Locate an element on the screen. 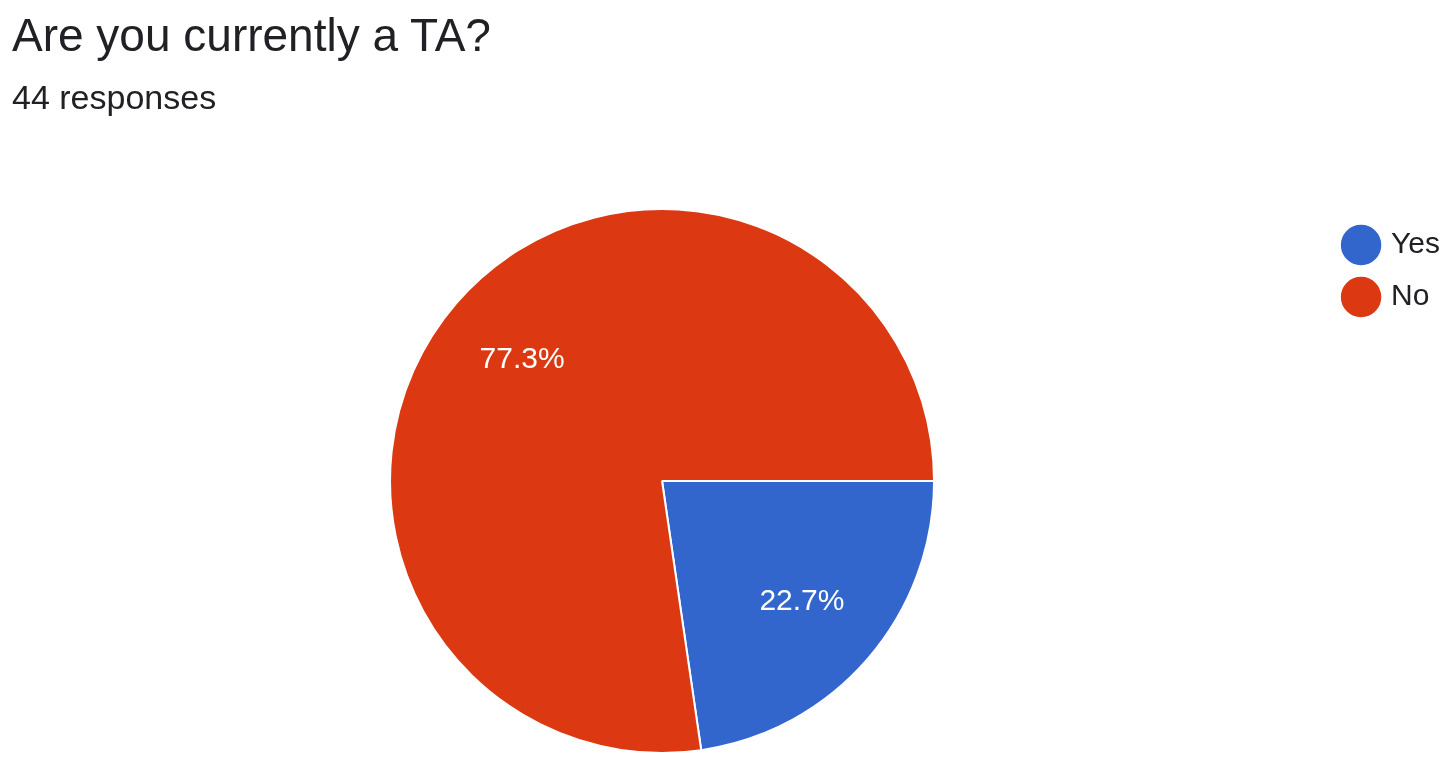 This screenshot has height=762, width=1450. legend-label: Yes is located at coordinates (1416, 243).